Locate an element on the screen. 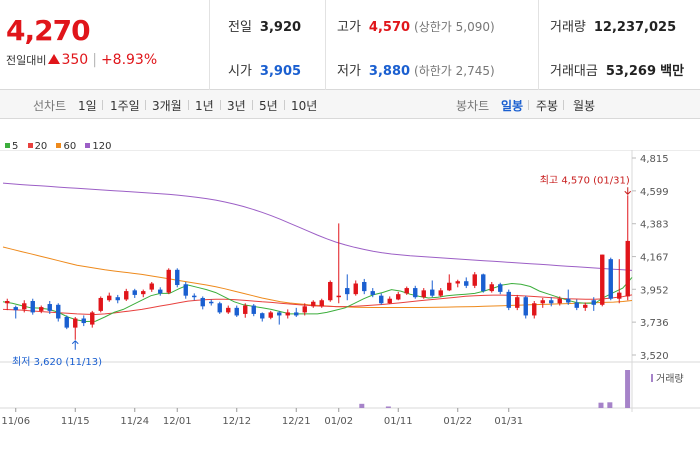 This screenshot has height=450, width=700. max-annotation: 최고 4,570 (01/31) is located at coordinates (585, 180).